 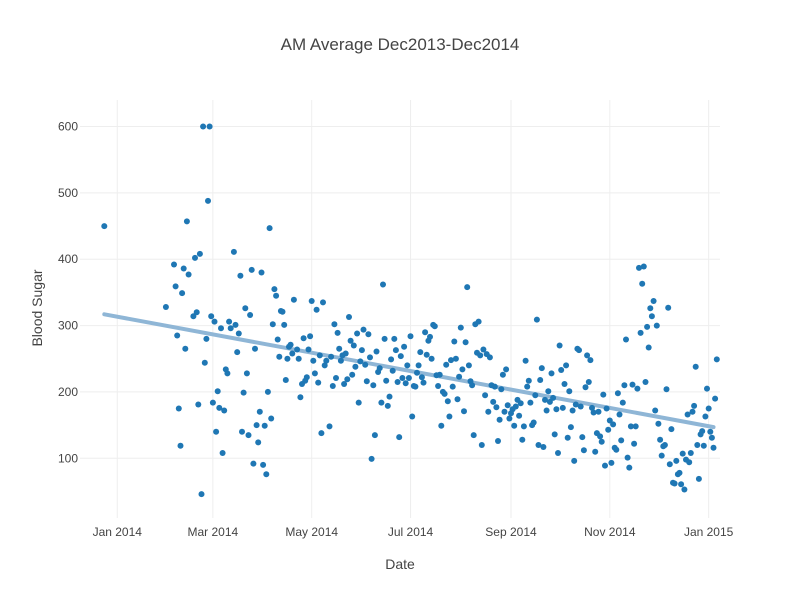 I want to click on x-axis-title: Date, so click(x=400, y=564).